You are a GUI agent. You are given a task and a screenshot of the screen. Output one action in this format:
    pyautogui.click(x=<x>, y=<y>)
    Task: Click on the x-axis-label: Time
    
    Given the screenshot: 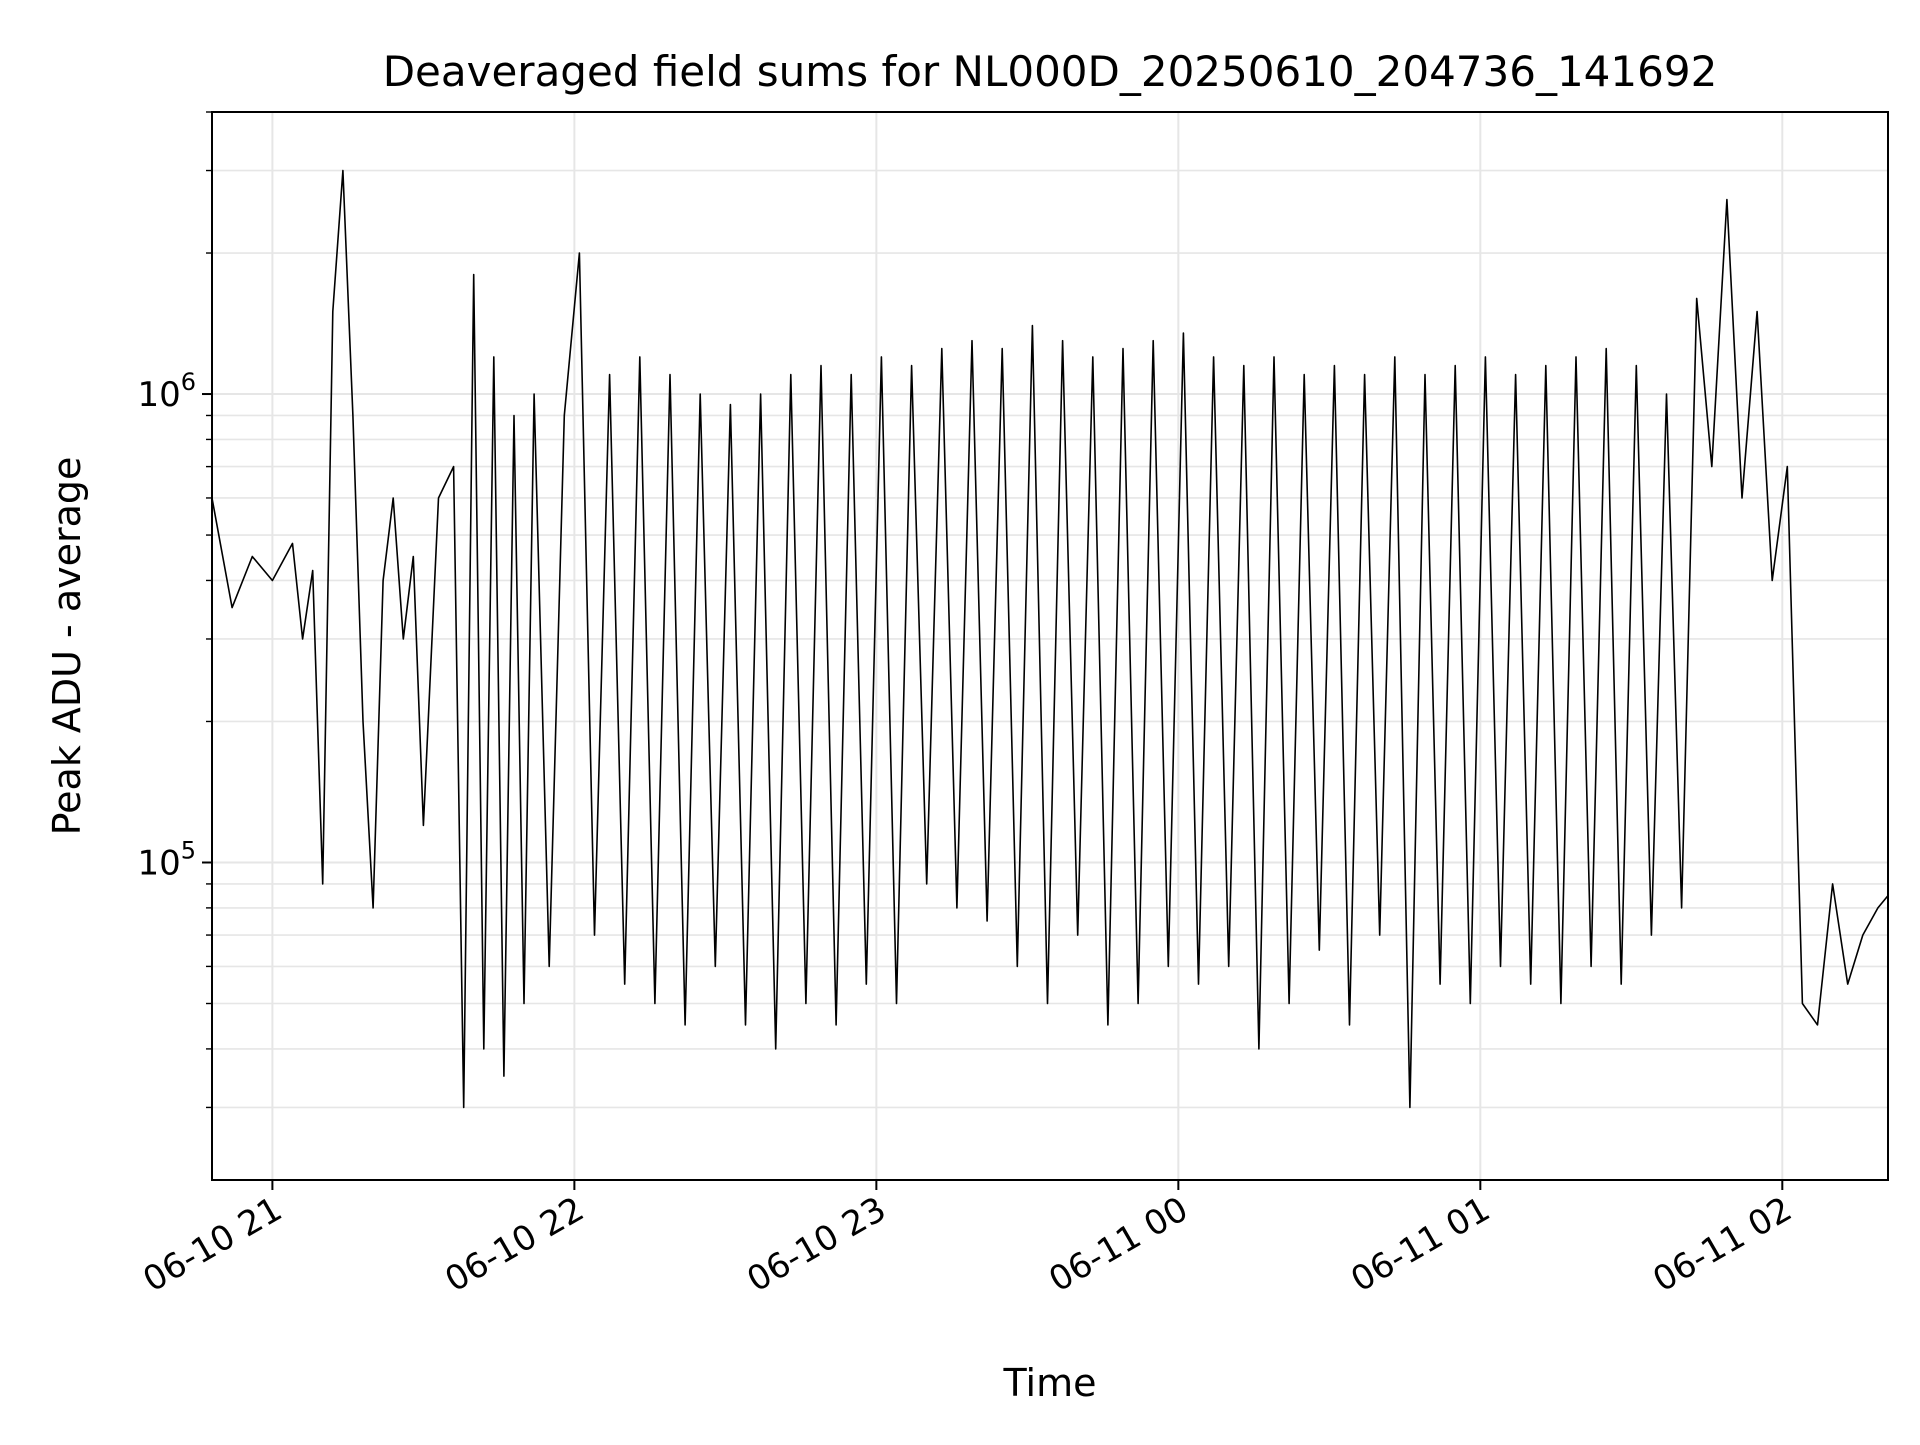 What is the action you would take?
    pyautogui.click(x=1050, y=1383)
    